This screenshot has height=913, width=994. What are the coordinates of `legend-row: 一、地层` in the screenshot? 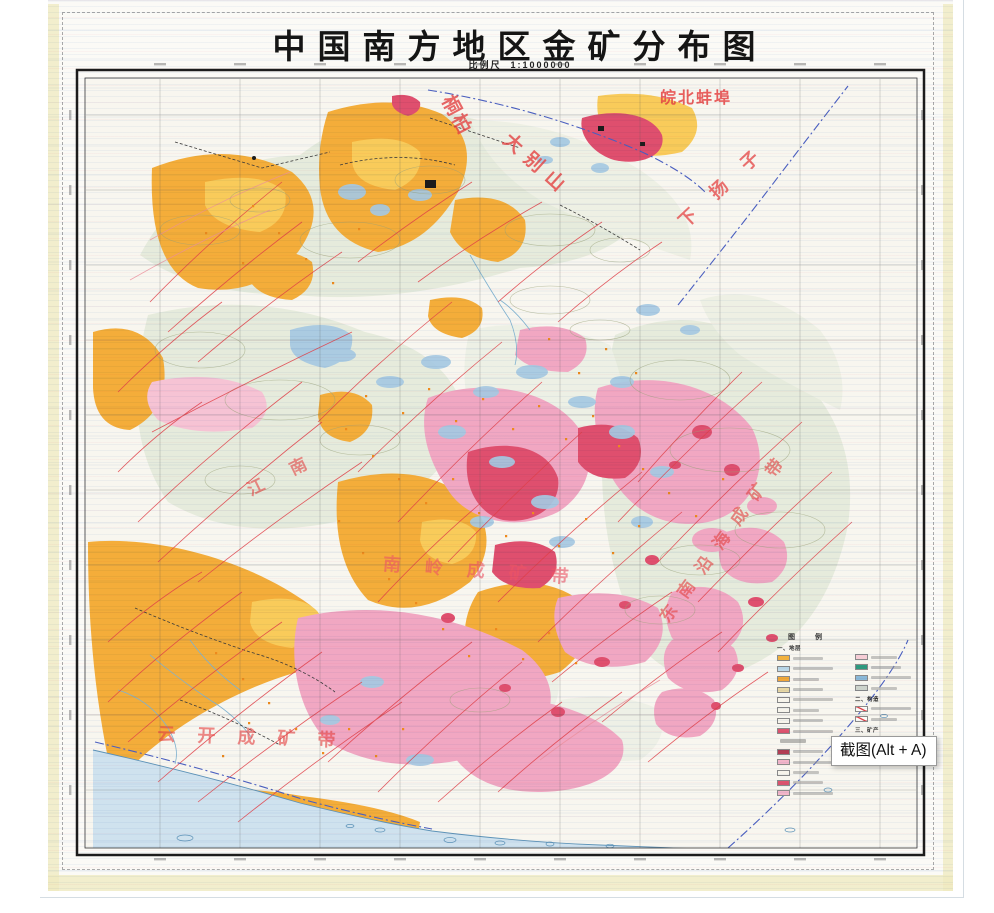 It's located at (815, 649).